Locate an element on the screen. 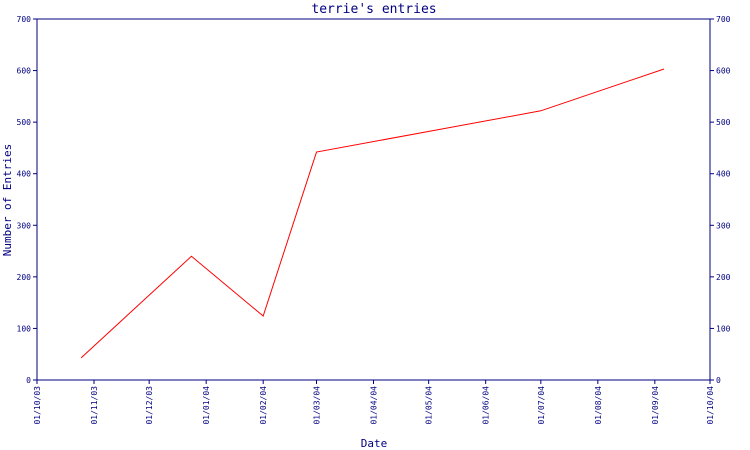  y-tick-label: 400 is located at coordinates (24, 174).